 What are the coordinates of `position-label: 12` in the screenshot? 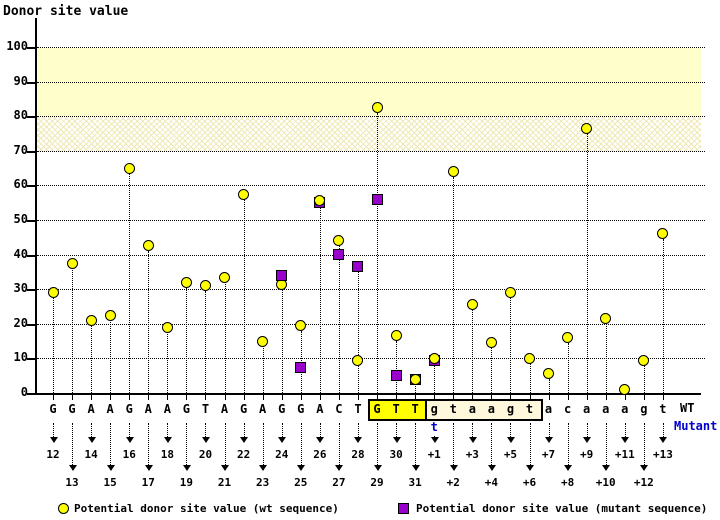 It's located at (53, 454).